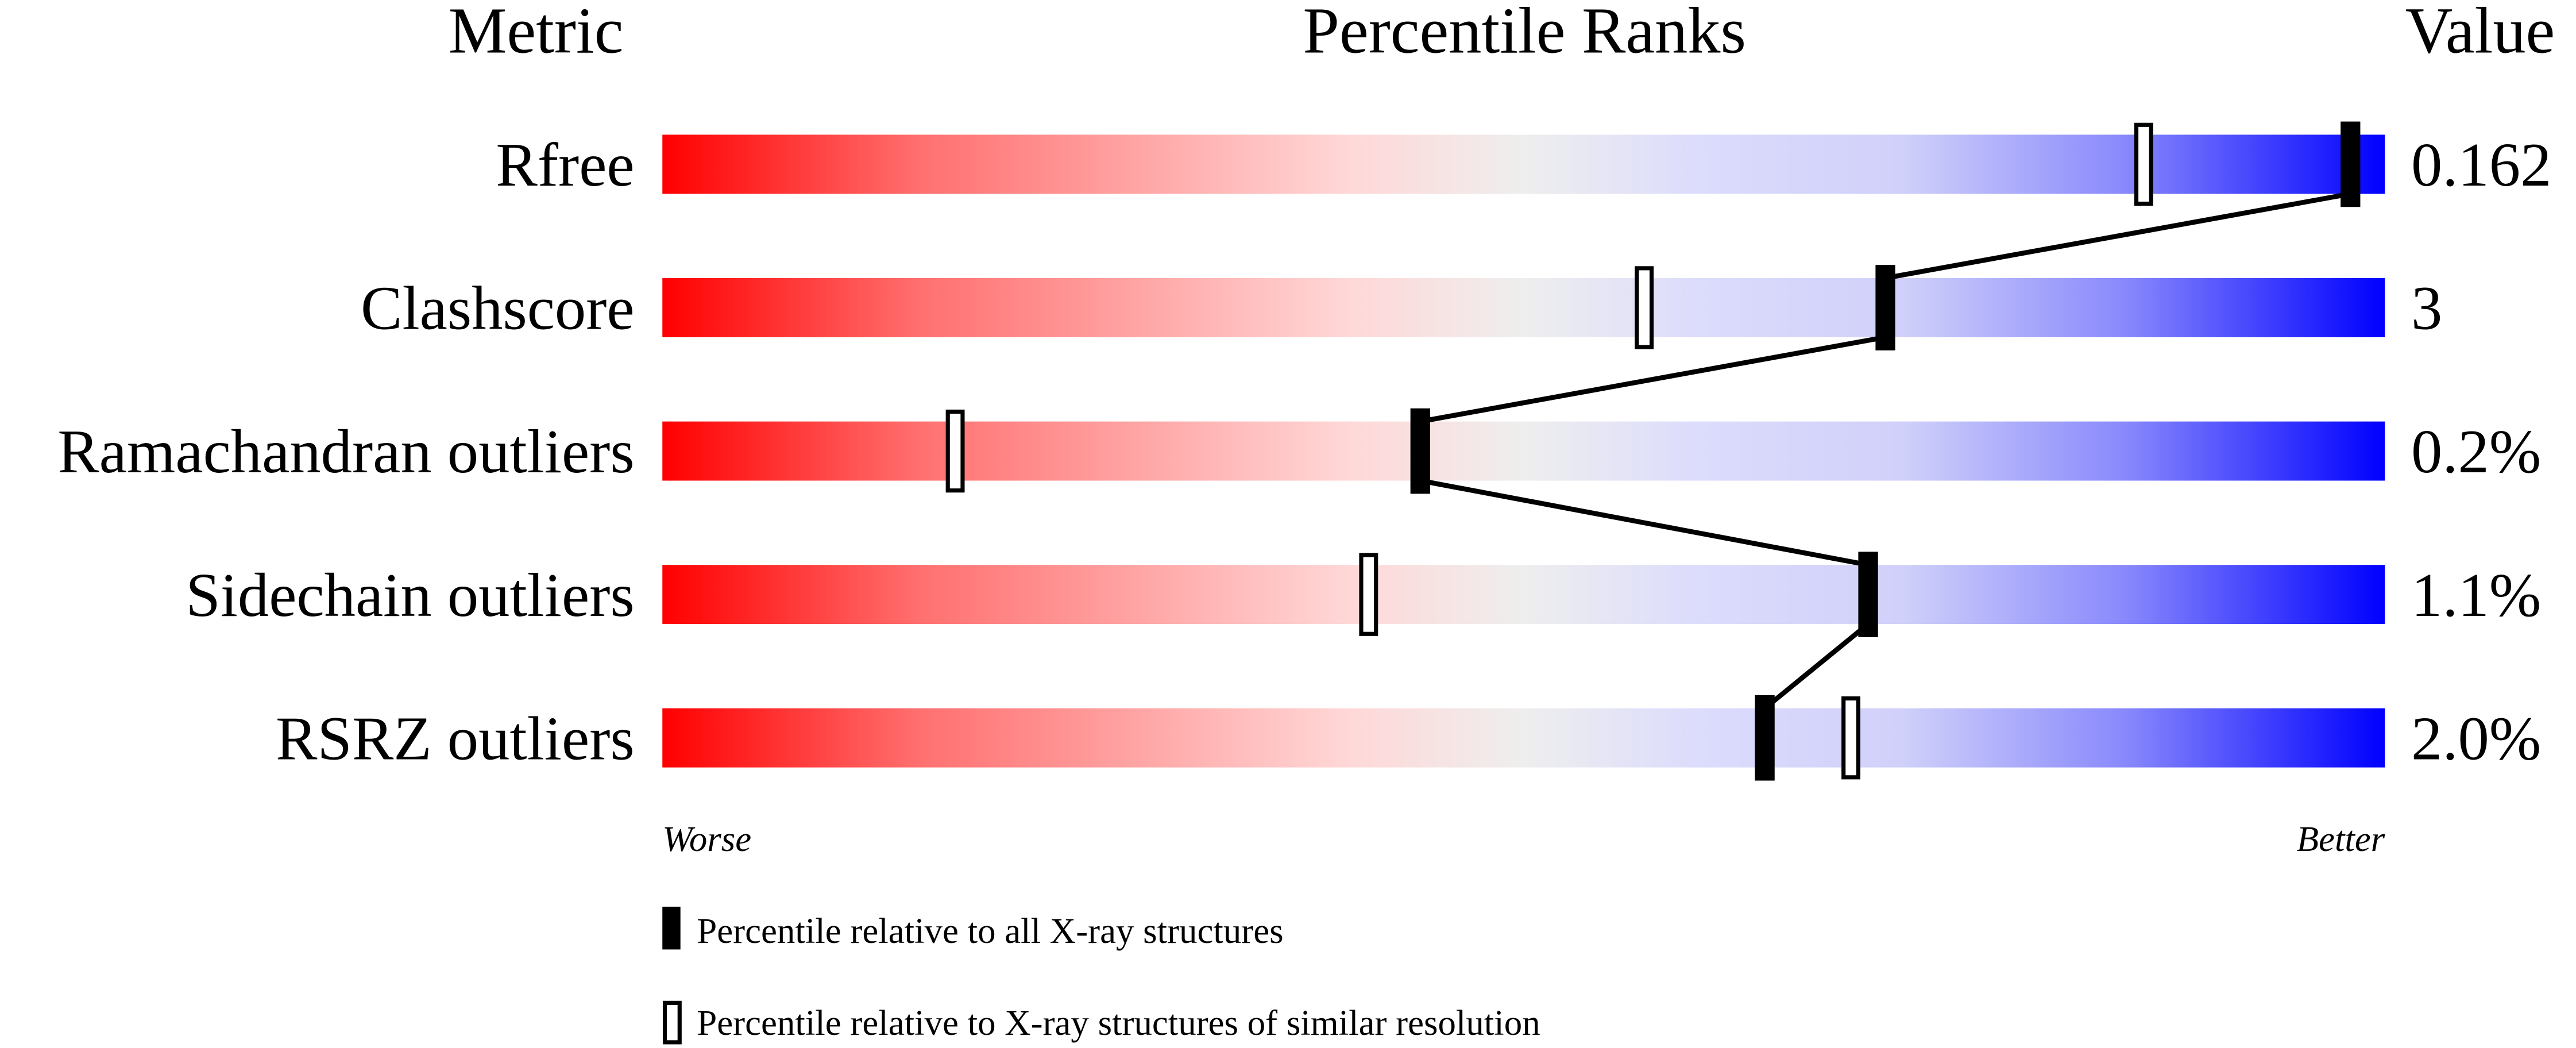  Describe the element at coordinates (410, 595) in the screenshot. I see `metric-label: Sidechain outliers` at that location.